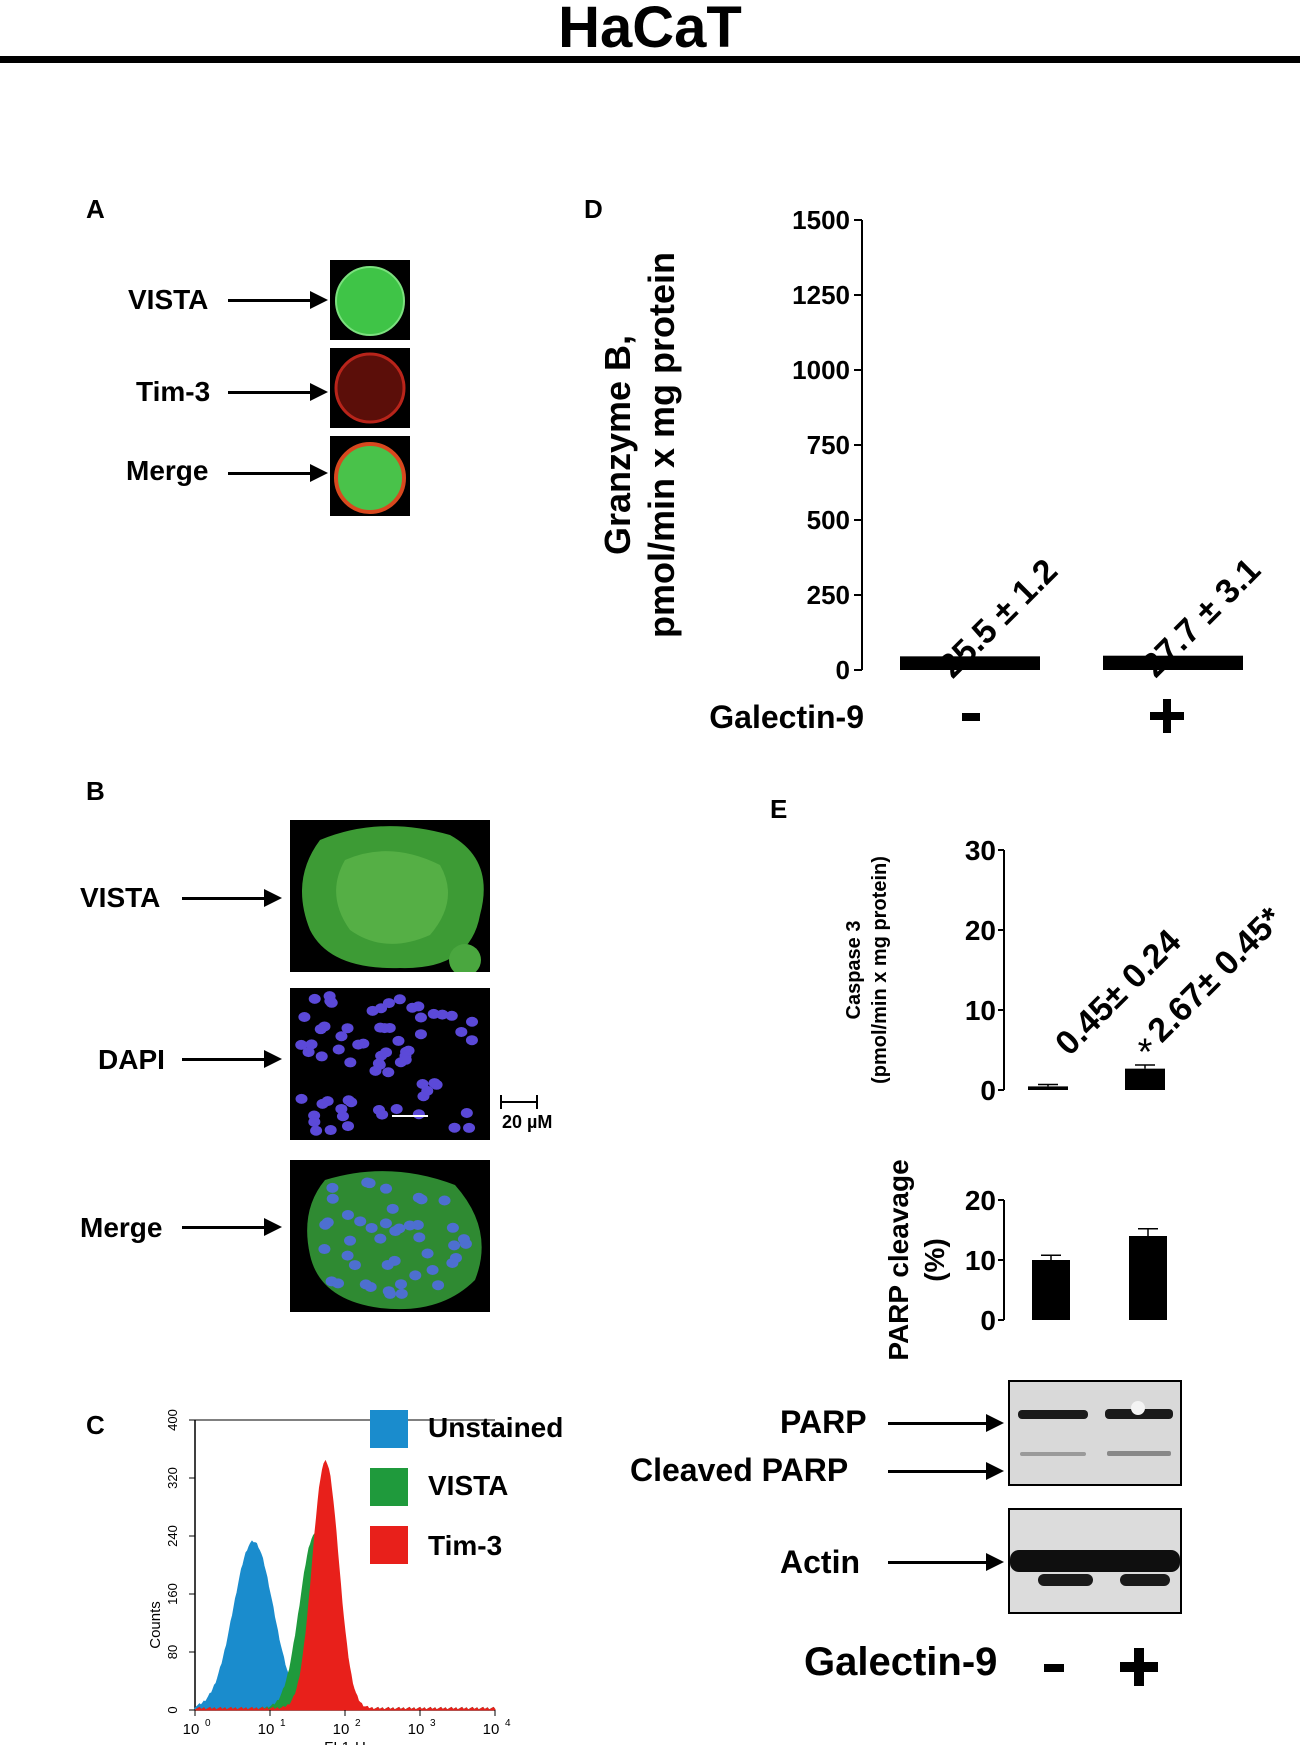  I want to click on legend-label-tim3: Tim-3, so click(465, 1545).